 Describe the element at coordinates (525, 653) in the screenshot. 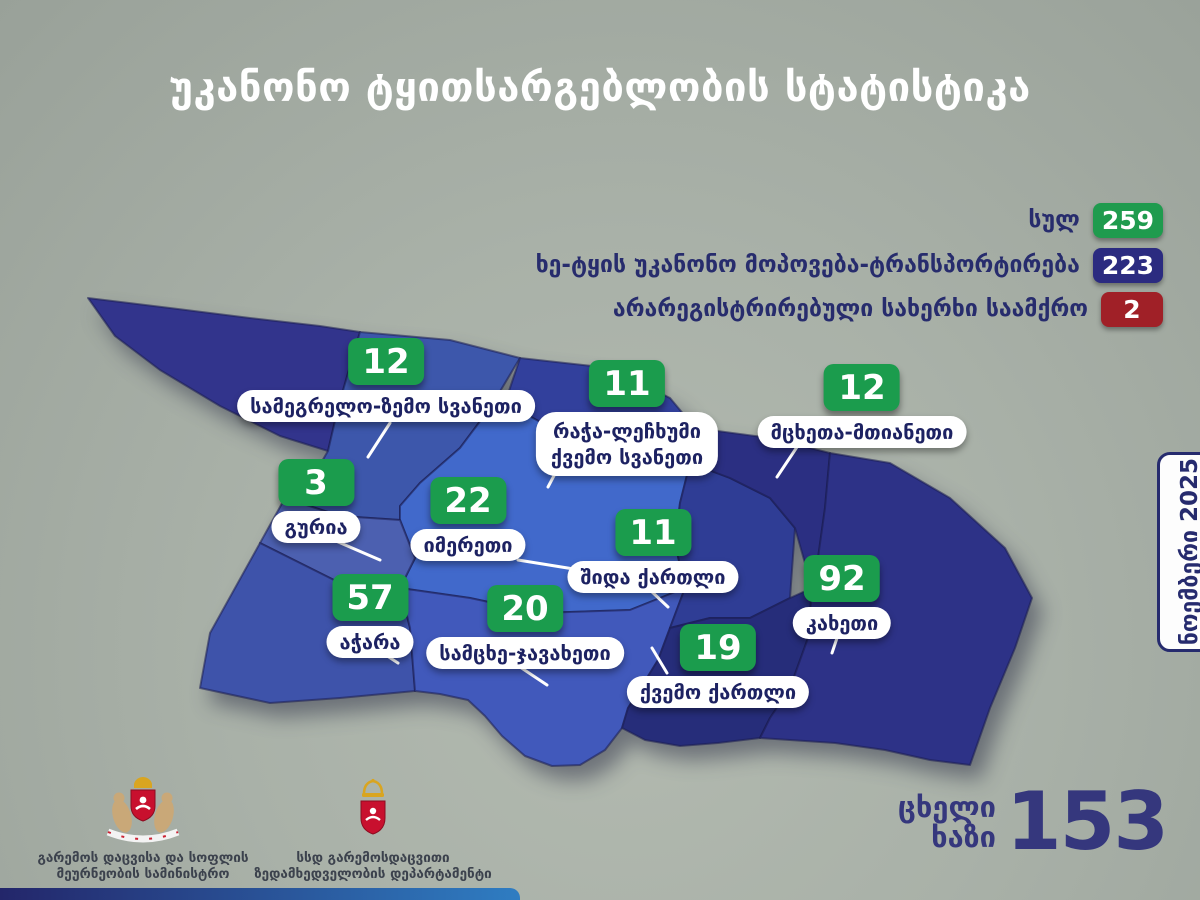

I see `region-label: სამცხე-ჯავახეთი` at that location.